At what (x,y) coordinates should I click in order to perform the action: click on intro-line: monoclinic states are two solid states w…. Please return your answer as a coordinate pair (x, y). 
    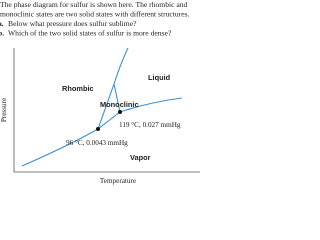
    Looking at the image, I should click on (95, 14).